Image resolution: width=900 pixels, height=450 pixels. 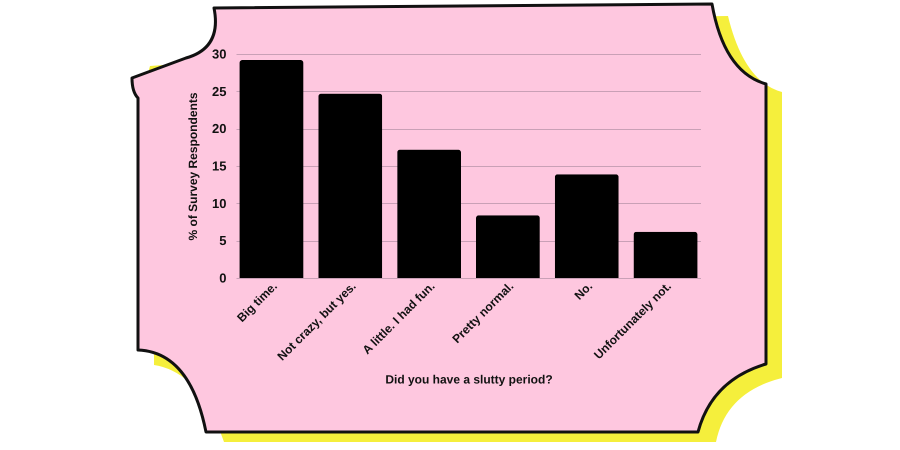 What do you see at coordinates (219, 128) in the screenshot?
I see `y-tick-label: 20` at bounding box center [219, 128].